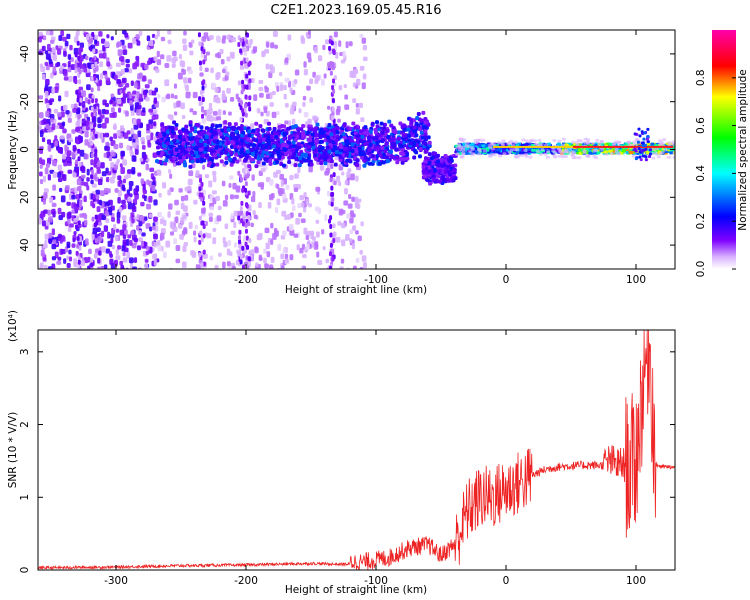 This screenshot has width=750, height=600. Describe the element at coordinates (355, 10) in the screenshot. I see `chart-title: C2E1.2023.169.05.45.R16` at that location.